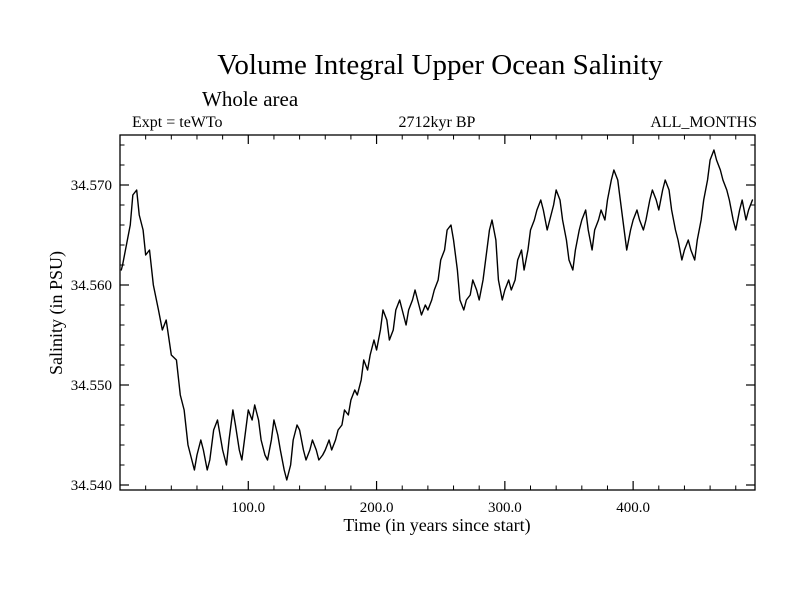 The width and height of the screenshot is (800, 600). I want to click on chart-title: Volume Integral Upper Ocean Salinity, so click(440, 65).